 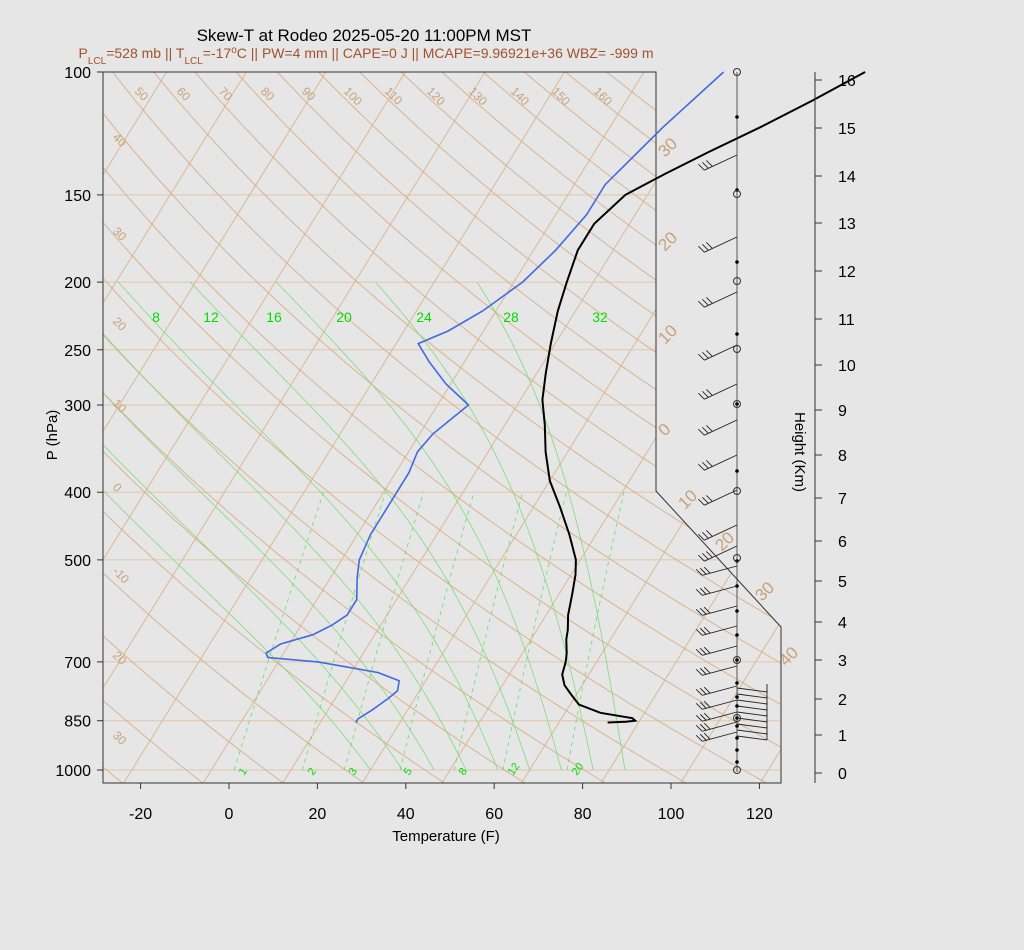 I want to click on p-tick-label: 200, so click(x=77, y=283).